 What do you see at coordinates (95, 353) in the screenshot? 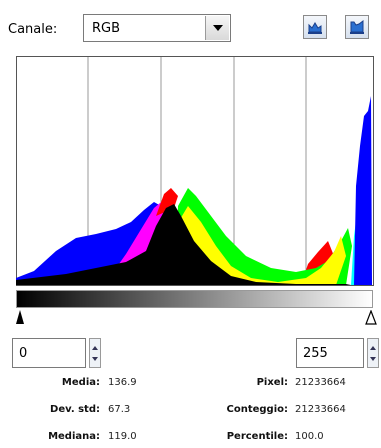
I see `range-start-stepper` at bounding box center [95, 353].